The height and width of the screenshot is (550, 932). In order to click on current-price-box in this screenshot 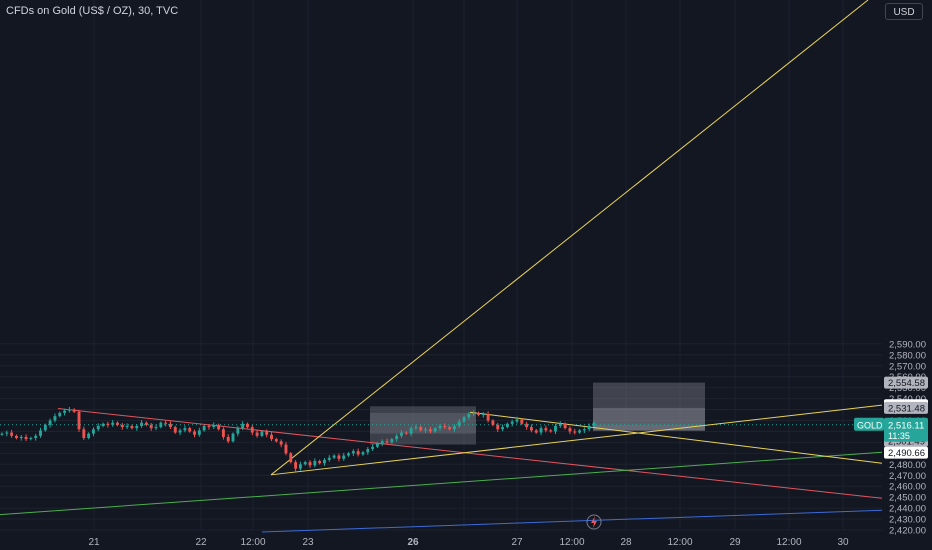, I will do `click(906, 429)`.